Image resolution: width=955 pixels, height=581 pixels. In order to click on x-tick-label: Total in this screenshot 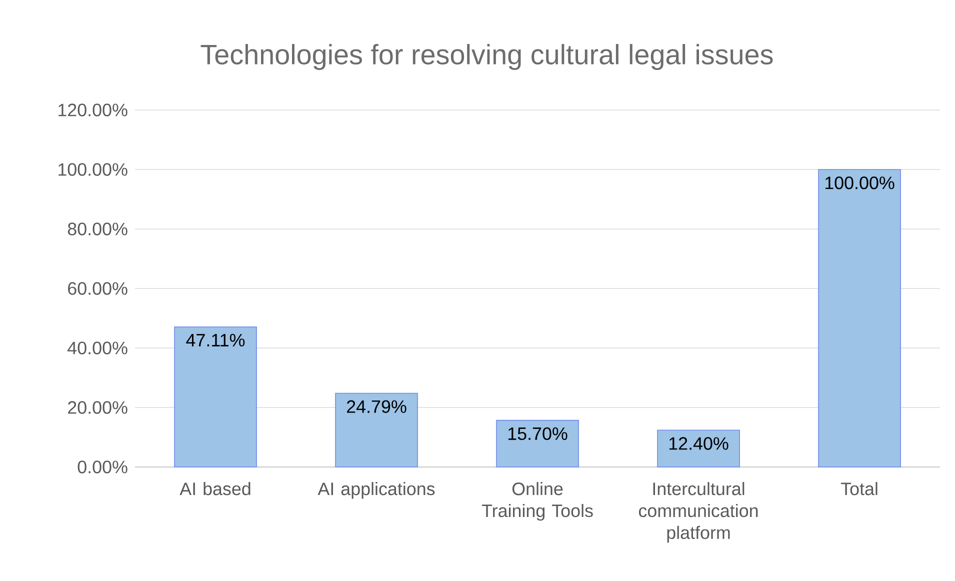, I will do `click(859, 489)`.